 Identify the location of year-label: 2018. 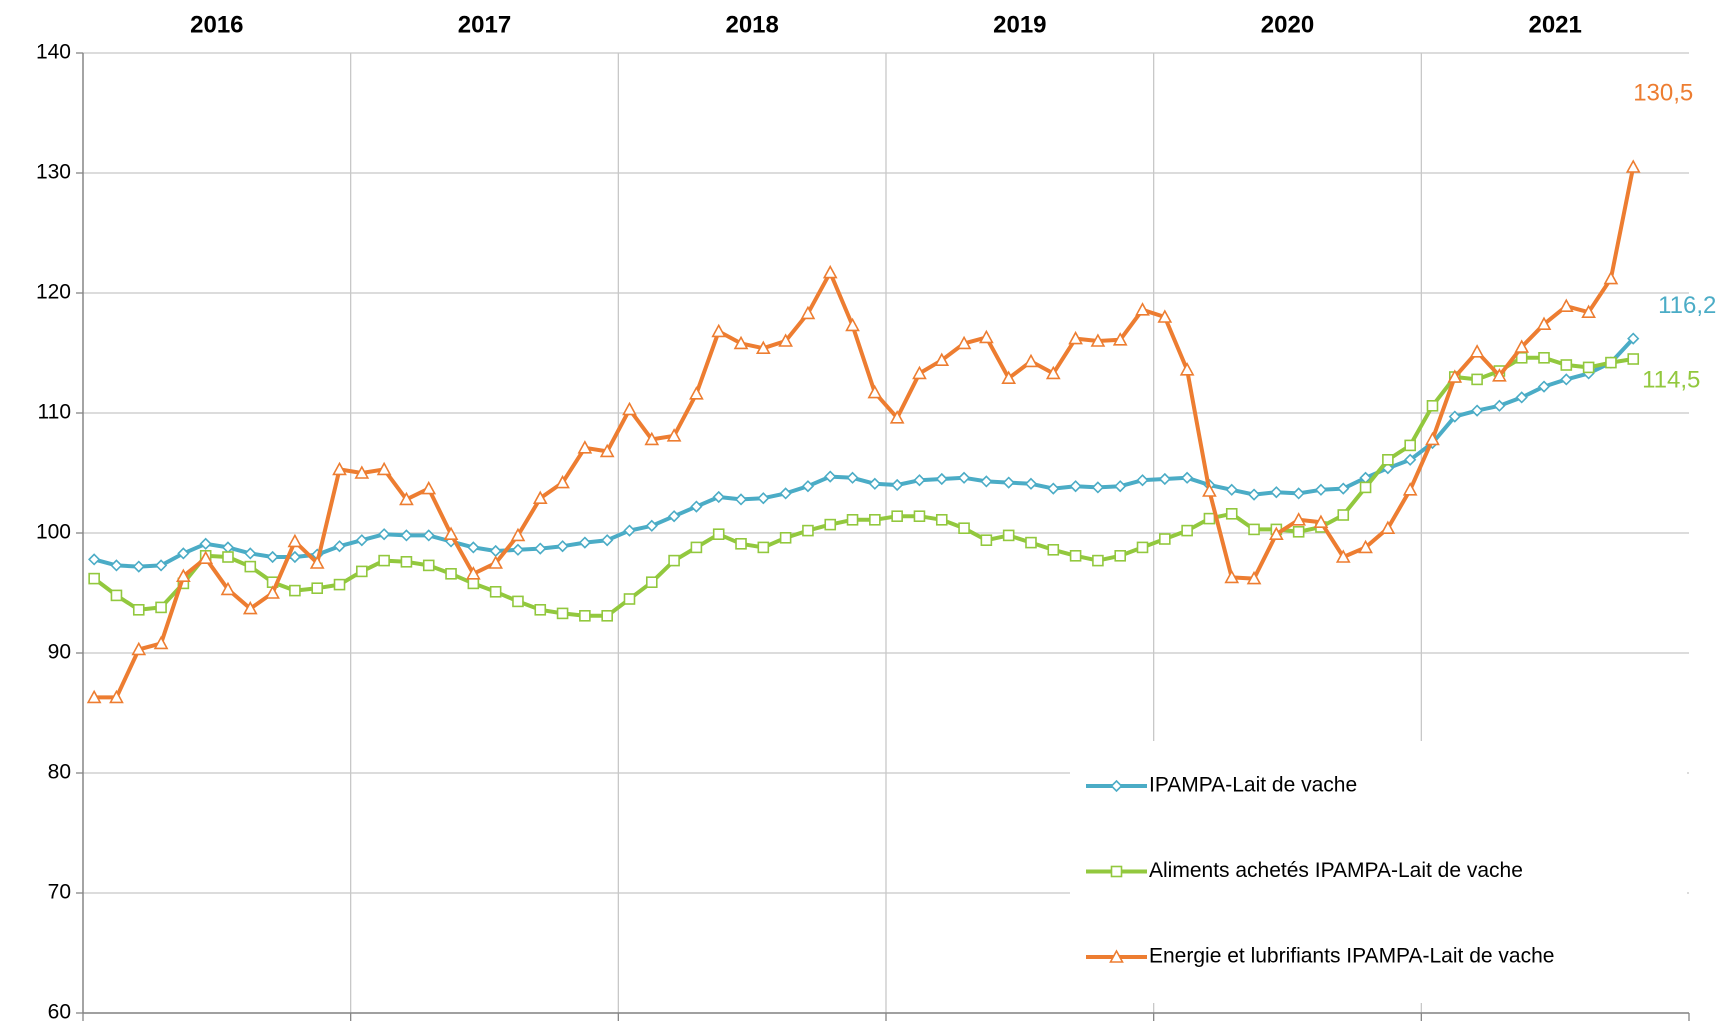
(751, 24).